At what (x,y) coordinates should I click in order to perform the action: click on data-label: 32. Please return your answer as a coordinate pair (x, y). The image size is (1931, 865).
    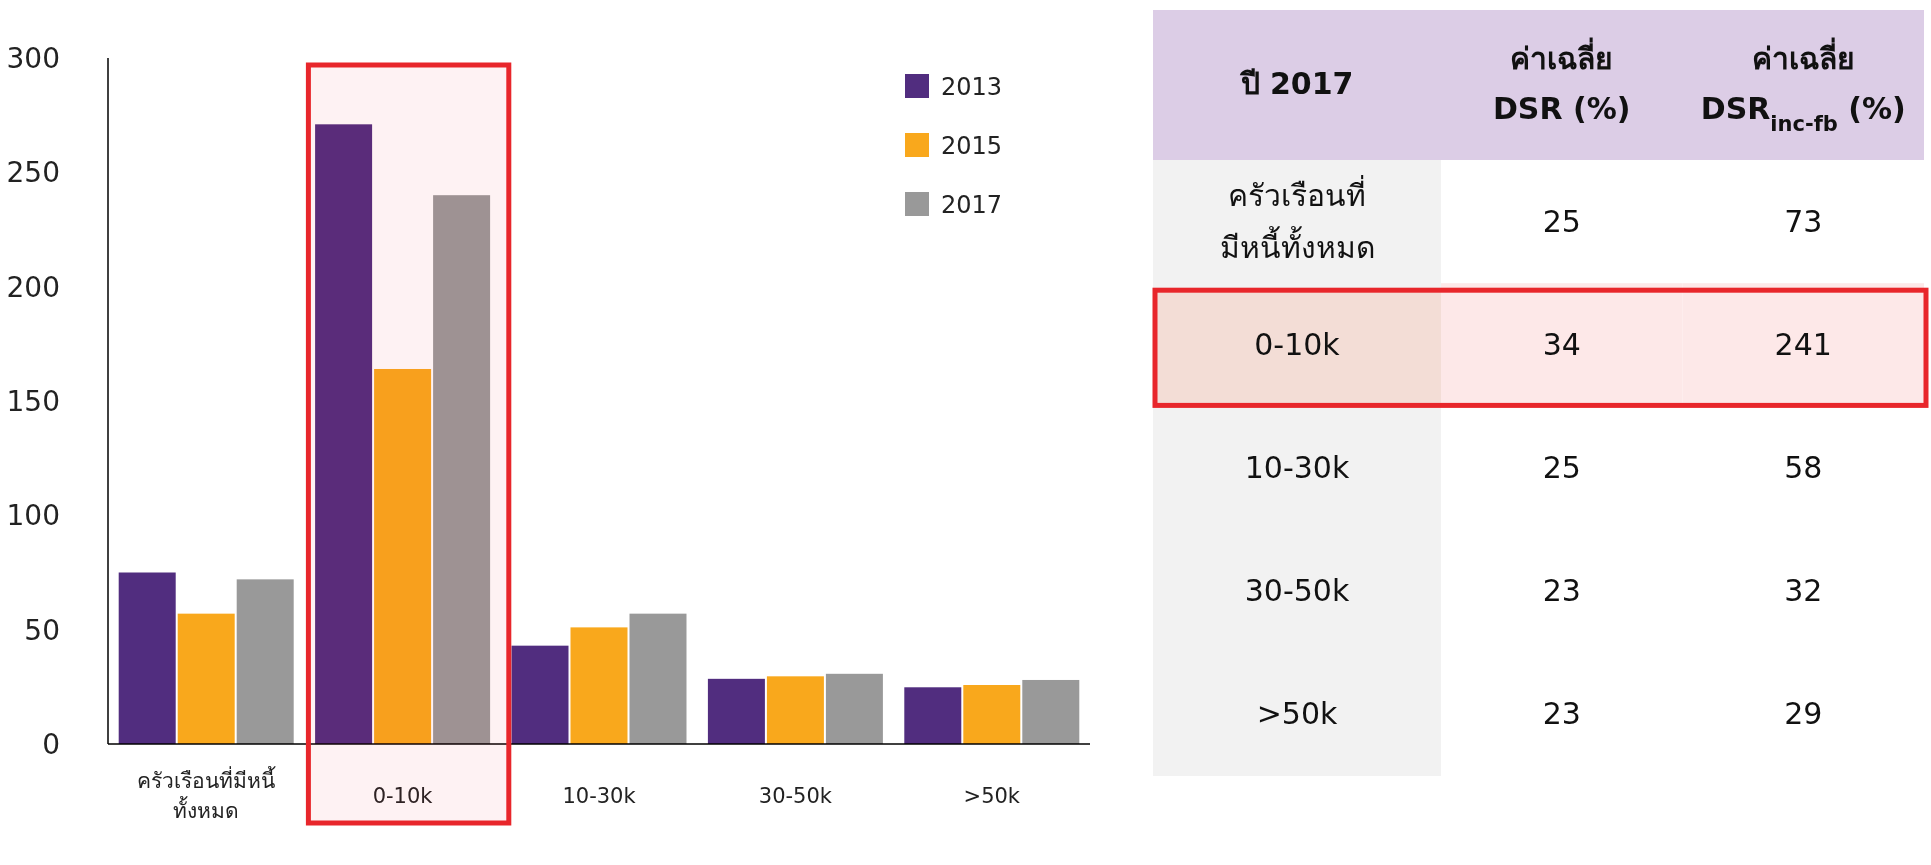
    Looking at the image, I should click on (1803, 591).